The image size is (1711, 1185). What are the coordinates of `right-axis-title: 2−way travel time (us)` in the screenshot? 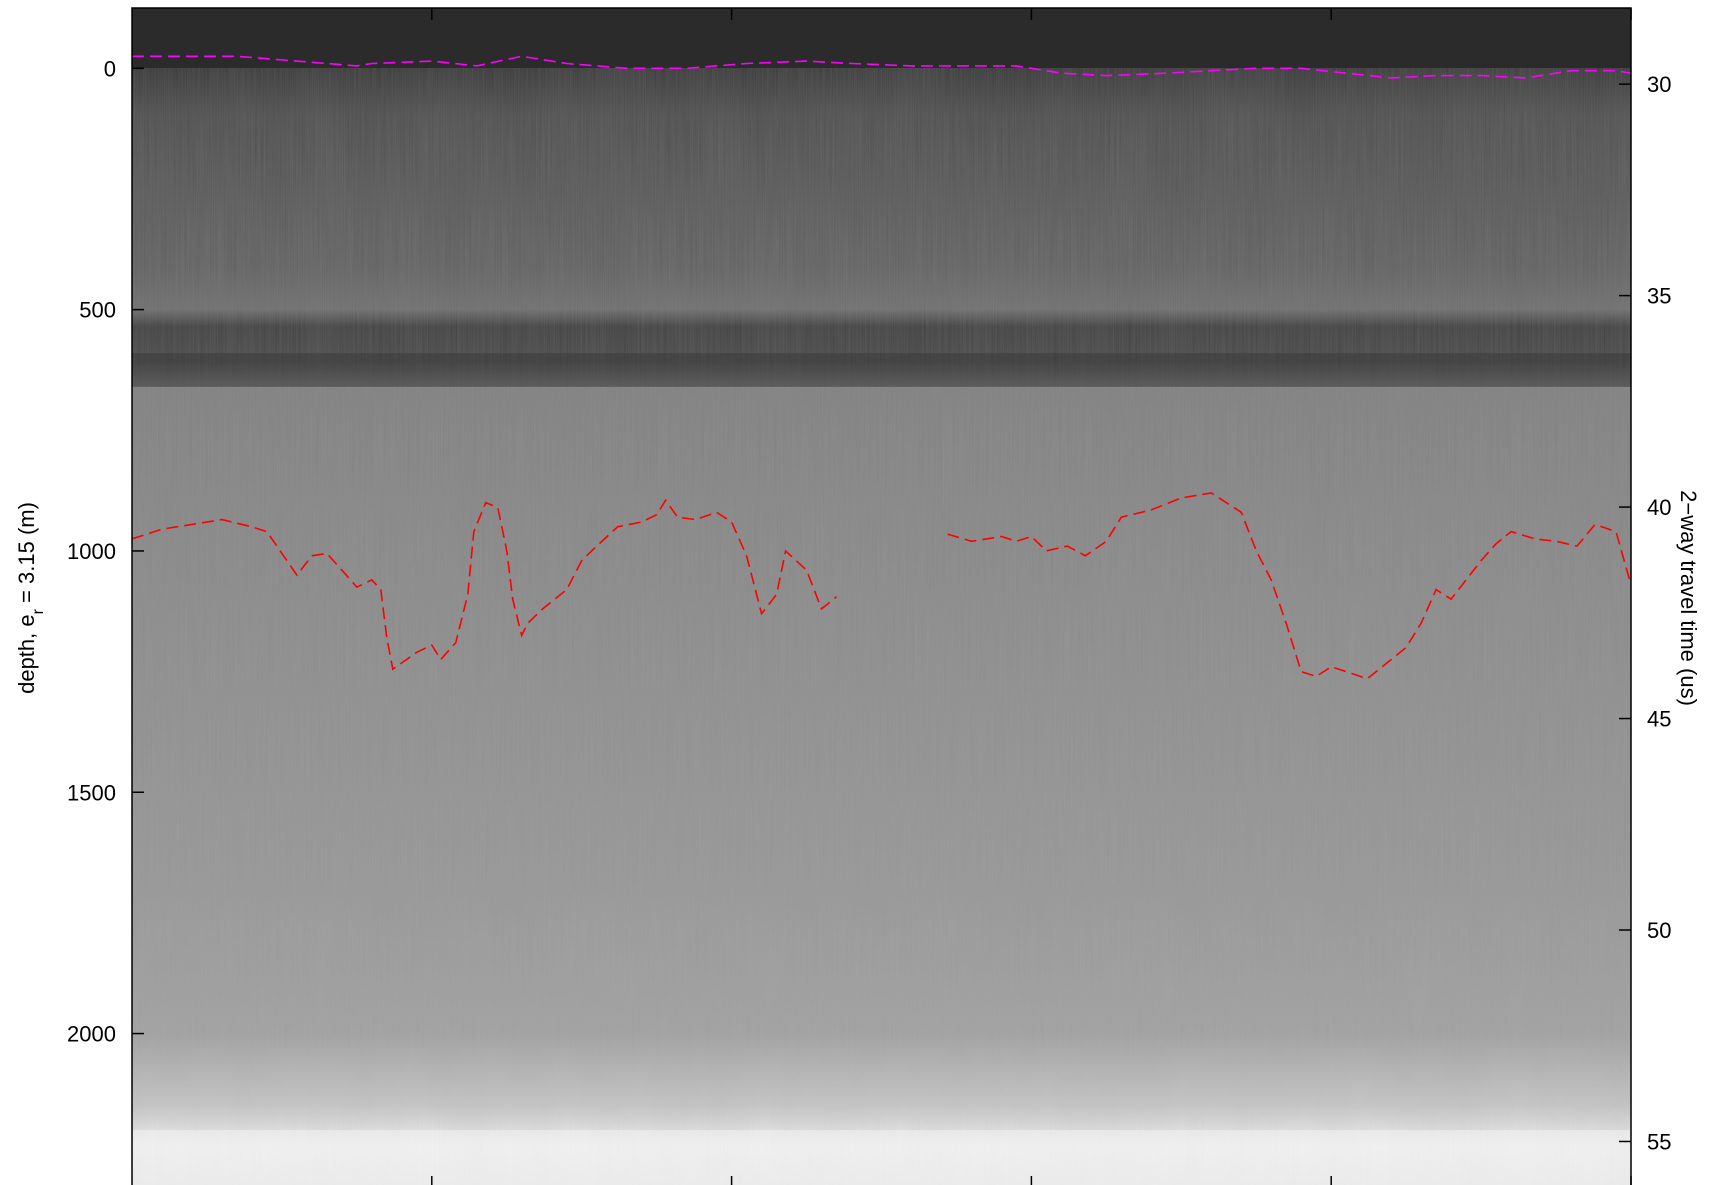 It's located at (1688, 598).